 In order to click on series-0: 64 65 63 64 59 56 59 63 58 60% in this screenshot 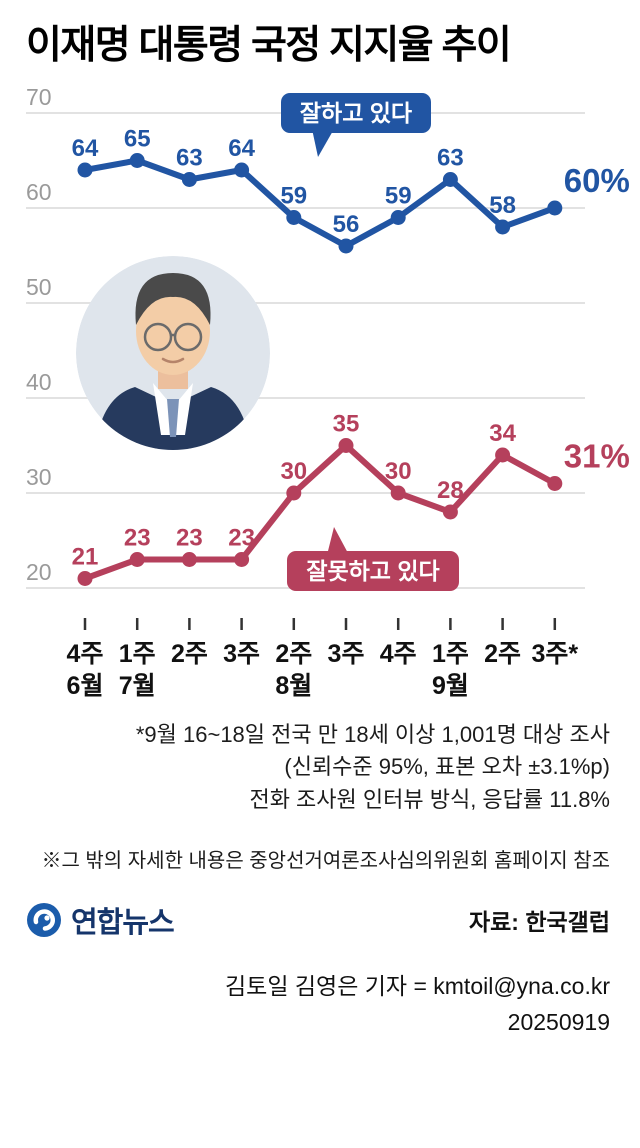, I will do `click(351, 189)`.